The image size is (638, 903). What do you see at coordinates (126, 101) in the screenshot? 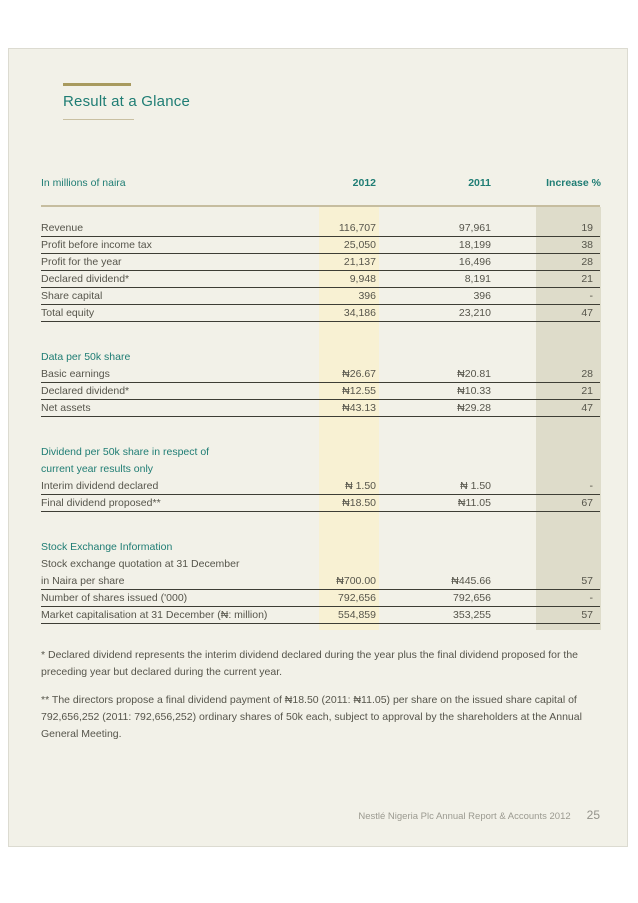
I see `page-title: Result at a Glance` at bounding box center [126, 101].